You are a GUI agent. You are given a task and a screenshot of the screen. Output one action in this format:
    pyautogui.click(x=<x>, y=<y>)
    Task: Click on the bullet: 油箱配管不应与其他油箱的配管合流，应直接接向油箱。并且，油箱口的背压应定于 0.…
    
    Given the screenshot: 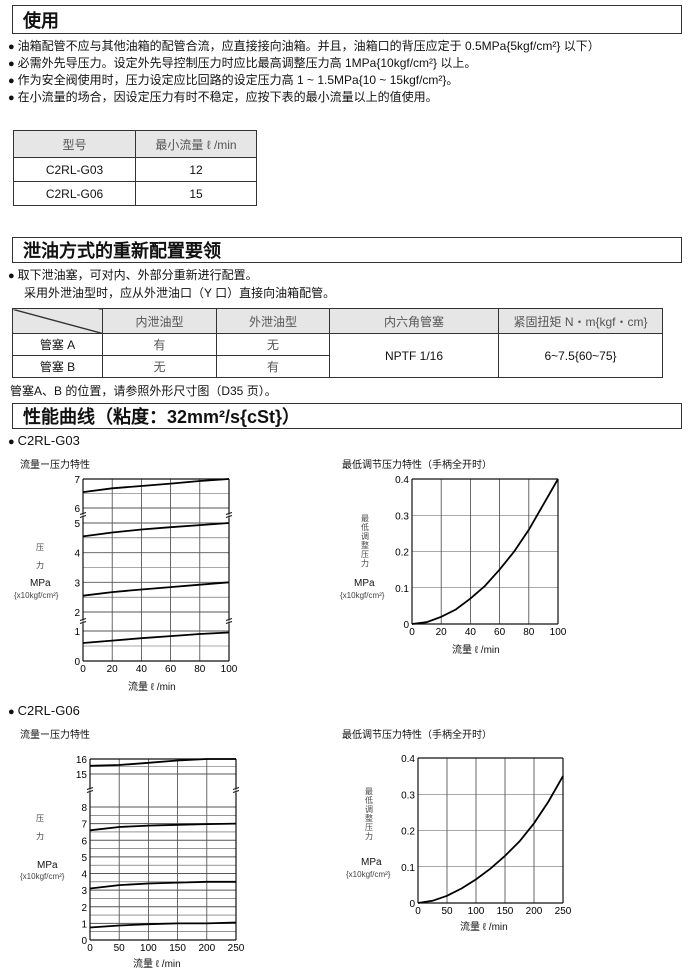 What is the action you would take?
    pyautogui.click(x=304, y=45)
    